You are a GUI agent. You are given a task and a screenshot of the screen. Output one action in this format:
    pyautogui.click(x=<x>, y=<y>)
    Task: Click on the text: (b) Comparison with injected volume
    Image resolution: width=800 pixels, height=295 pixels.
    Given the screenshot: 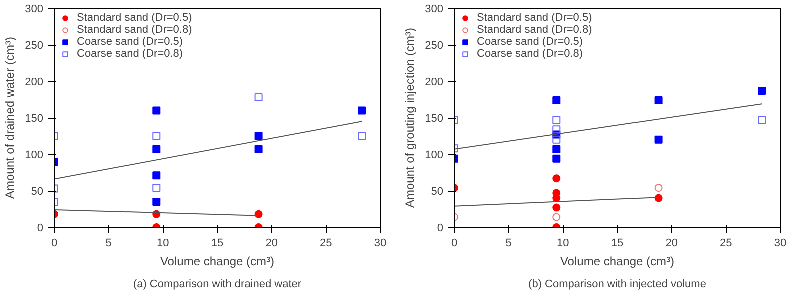 What is the action you would take?
    pyautogui.click(x=617, y=284)
    